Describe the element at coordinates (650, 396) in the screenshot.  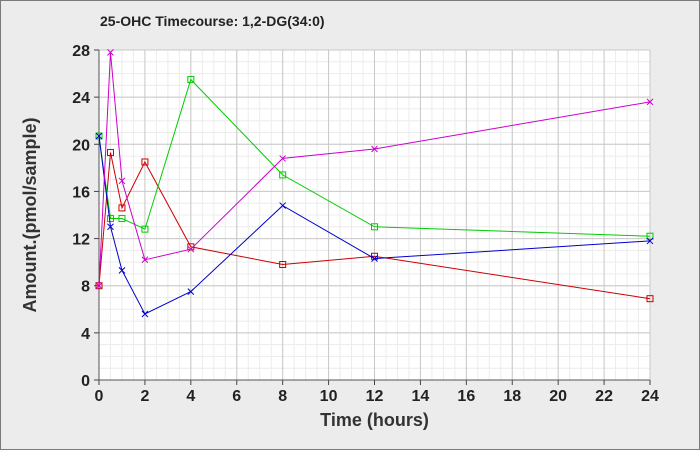
I see `x-tick-label: 24` at that location.